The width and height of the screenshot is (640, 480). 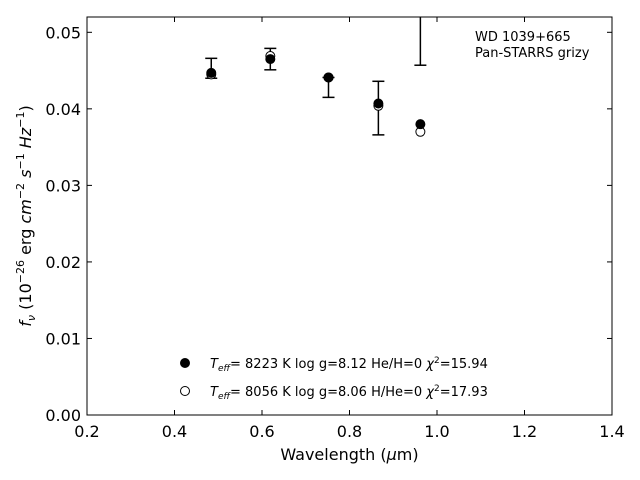 I want to click on legend-marker-filled, so click(x=185, y=363).